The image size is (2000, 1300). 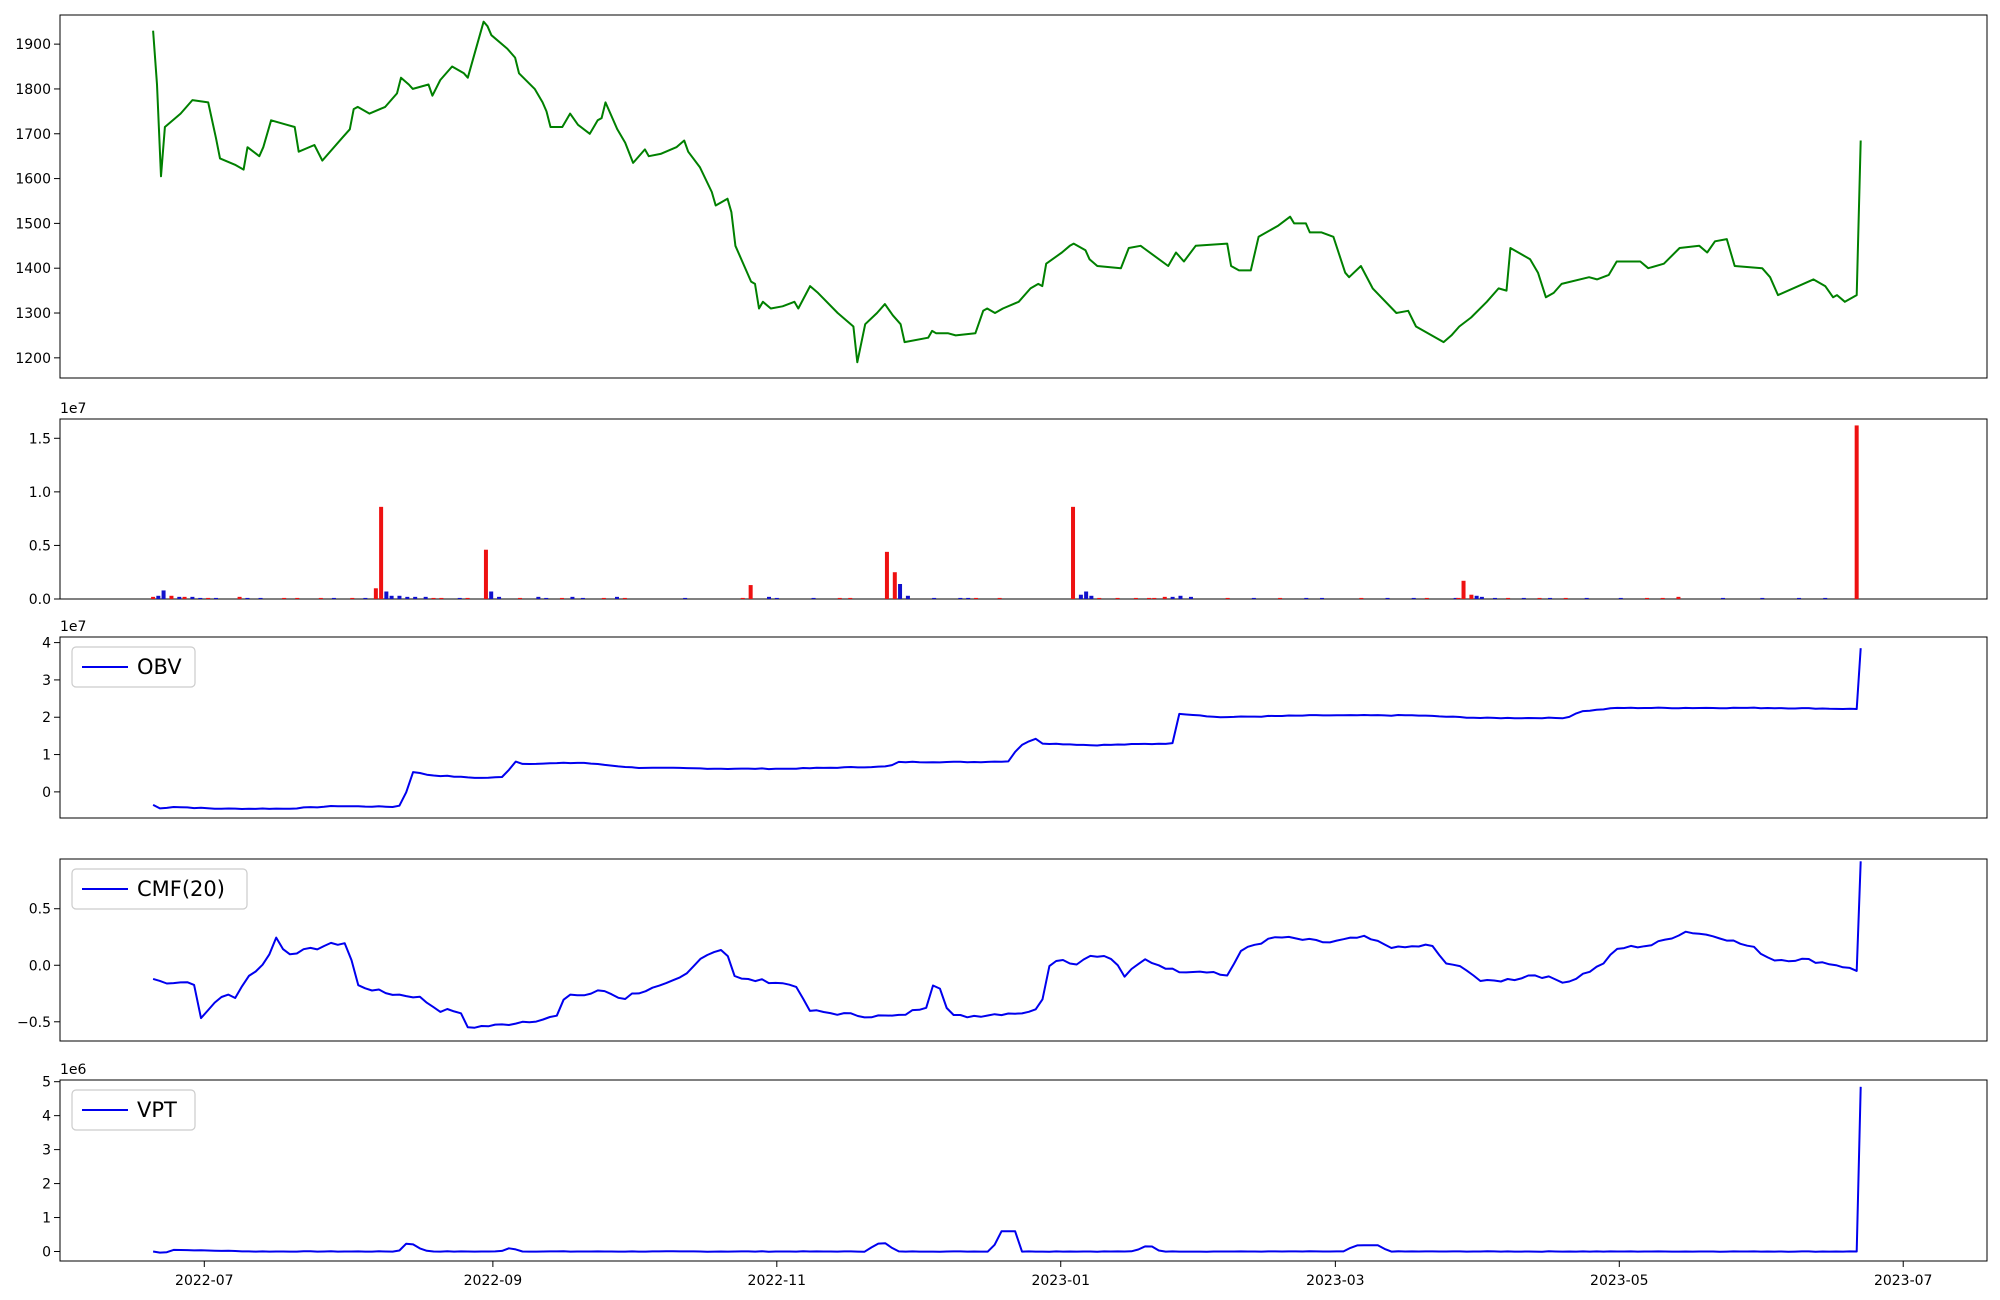 I want to click on cmf-20-legend-box, so click(x=159, y=889).